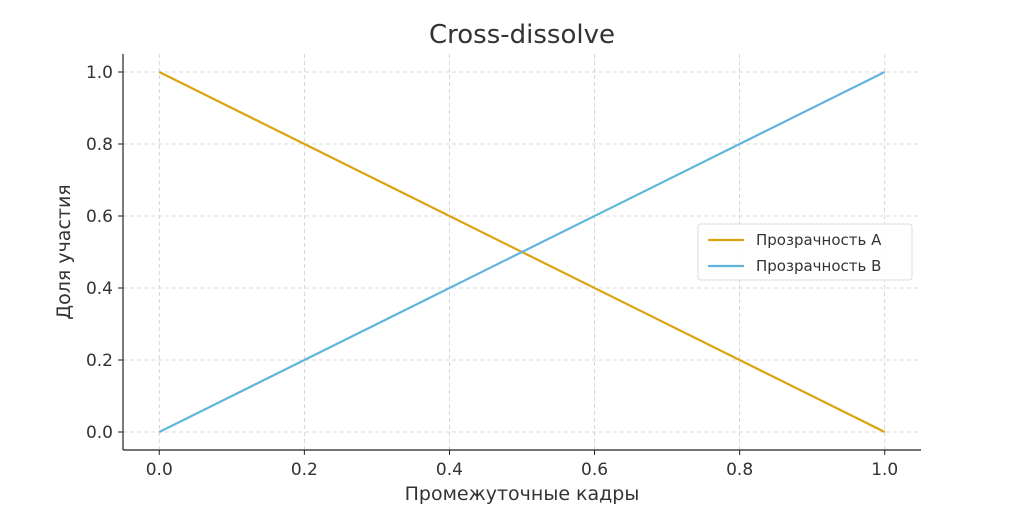  What do you see at coordinates (818, 266) in the screenshot?
I see `legend-label: Прозрачность B` at bounding box center [818, 266].